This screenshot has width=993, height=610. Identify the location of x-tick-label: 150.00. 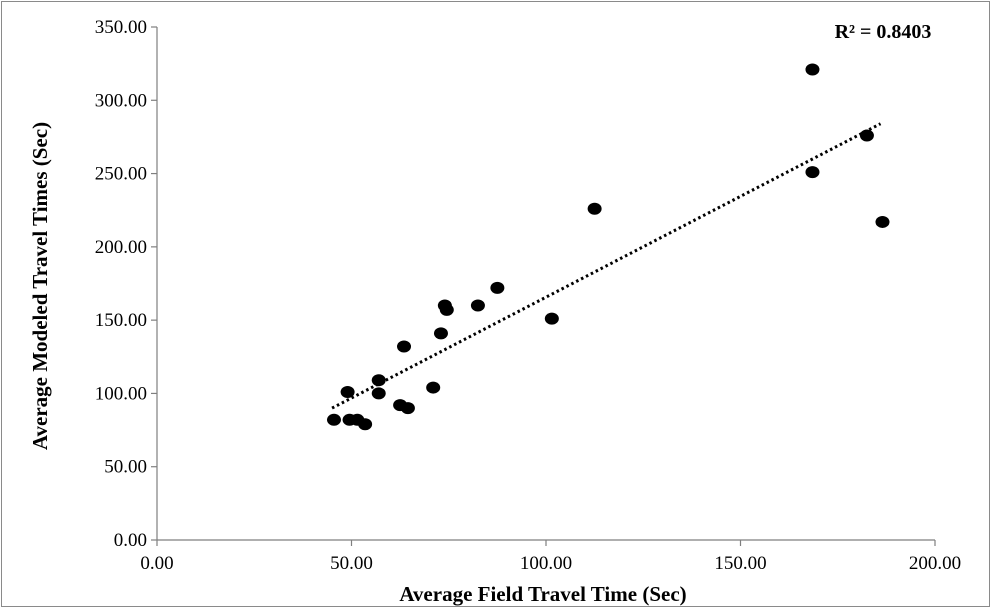
(740, 563).